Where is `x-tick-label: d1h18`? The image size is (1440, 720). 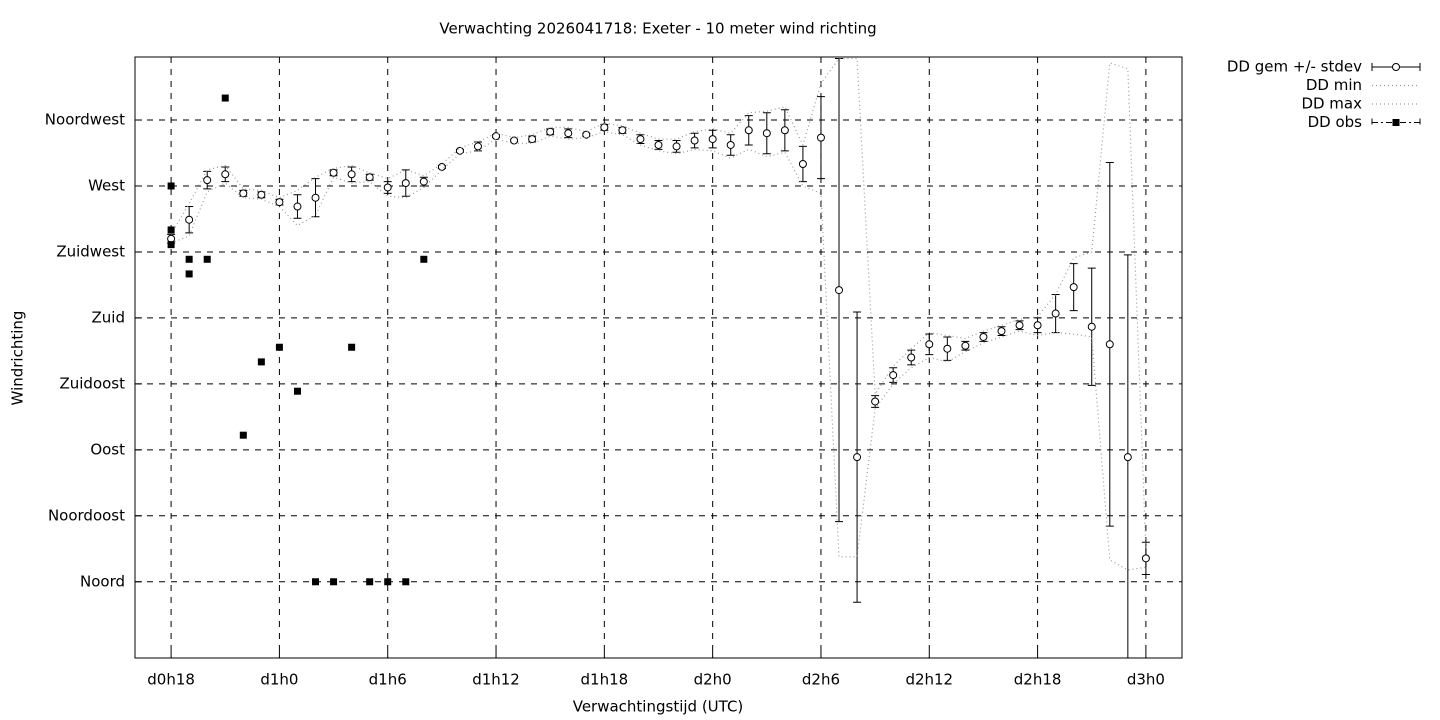 x-tick-label: d1h18 is located at coordinates (605, 680).